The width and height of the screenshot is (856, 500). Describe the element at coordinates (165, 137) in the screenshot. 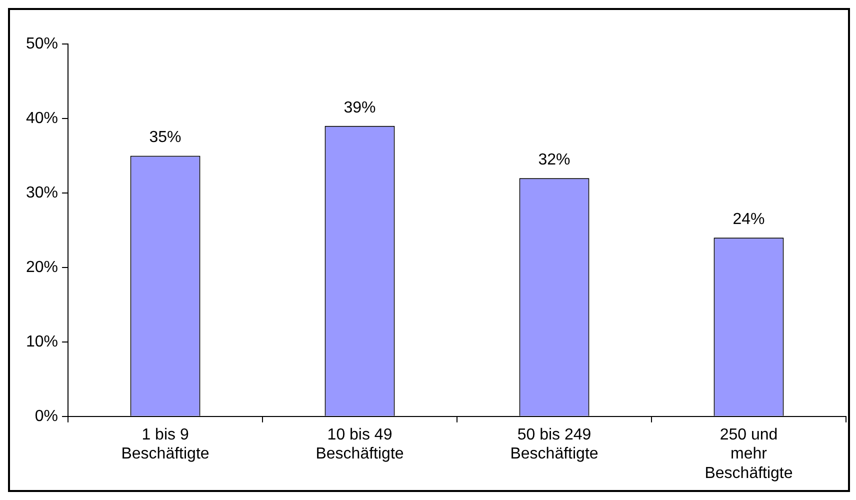

I see `data-label: 35%` at that location.